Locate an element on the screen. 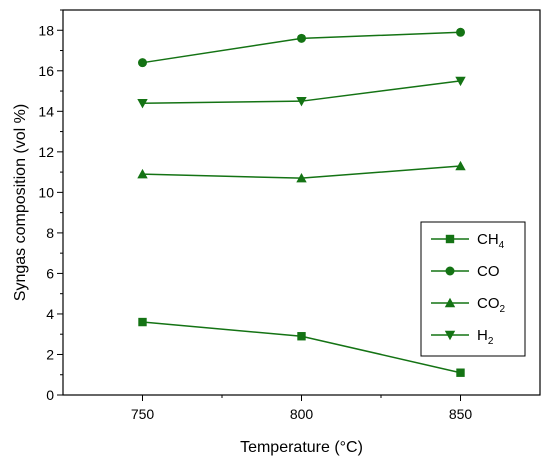 Image resolution: width=550 pixels, height=464 pixels. y-tick-label: 12 is located at coordinates (46, 152).